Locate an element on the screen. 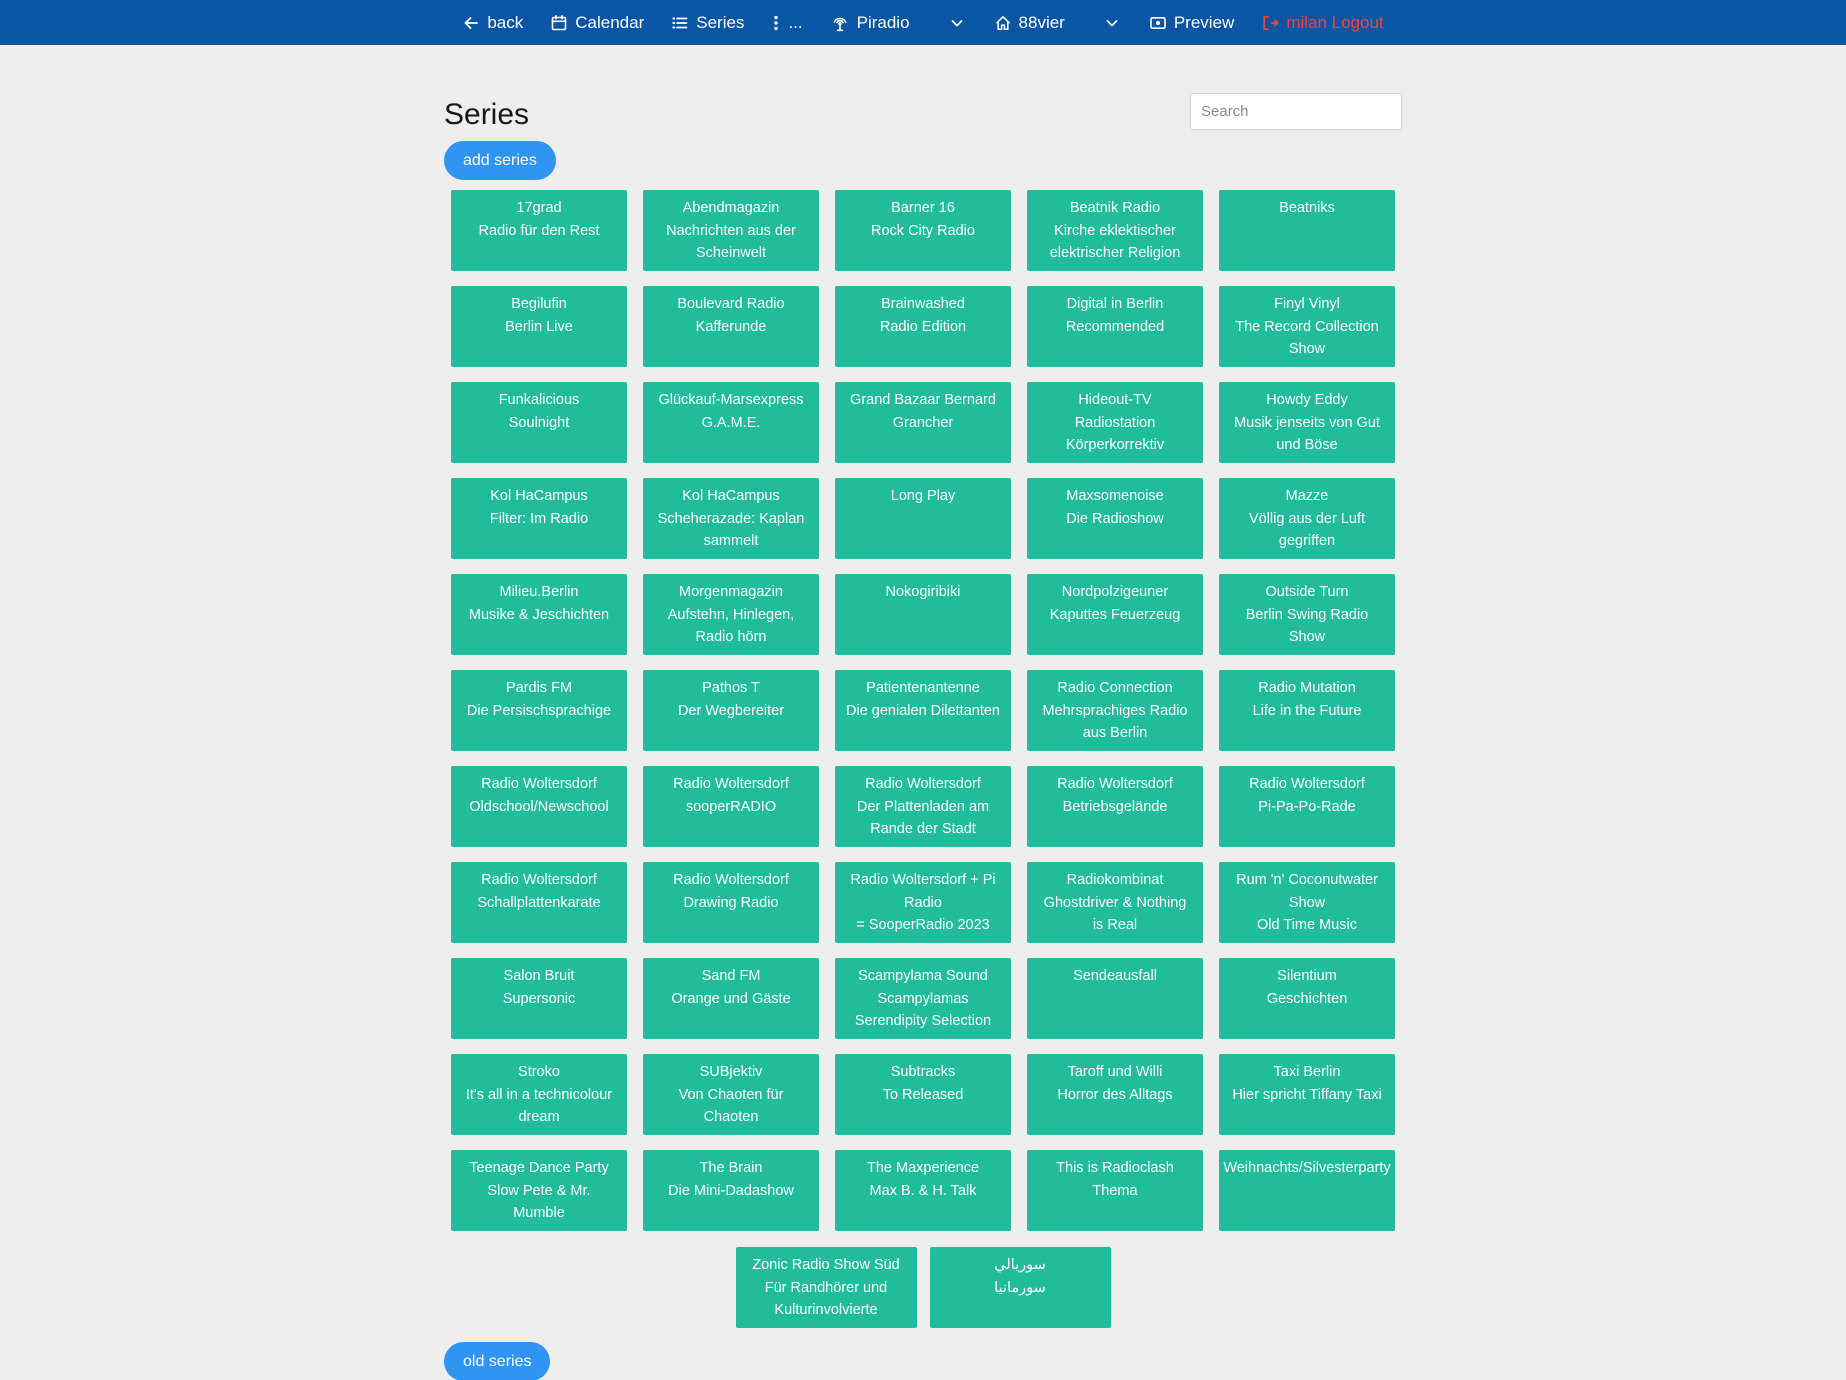 The image size is (1846, 1380). series-card-line: Geschichten is located at coordinates (1307, 998).